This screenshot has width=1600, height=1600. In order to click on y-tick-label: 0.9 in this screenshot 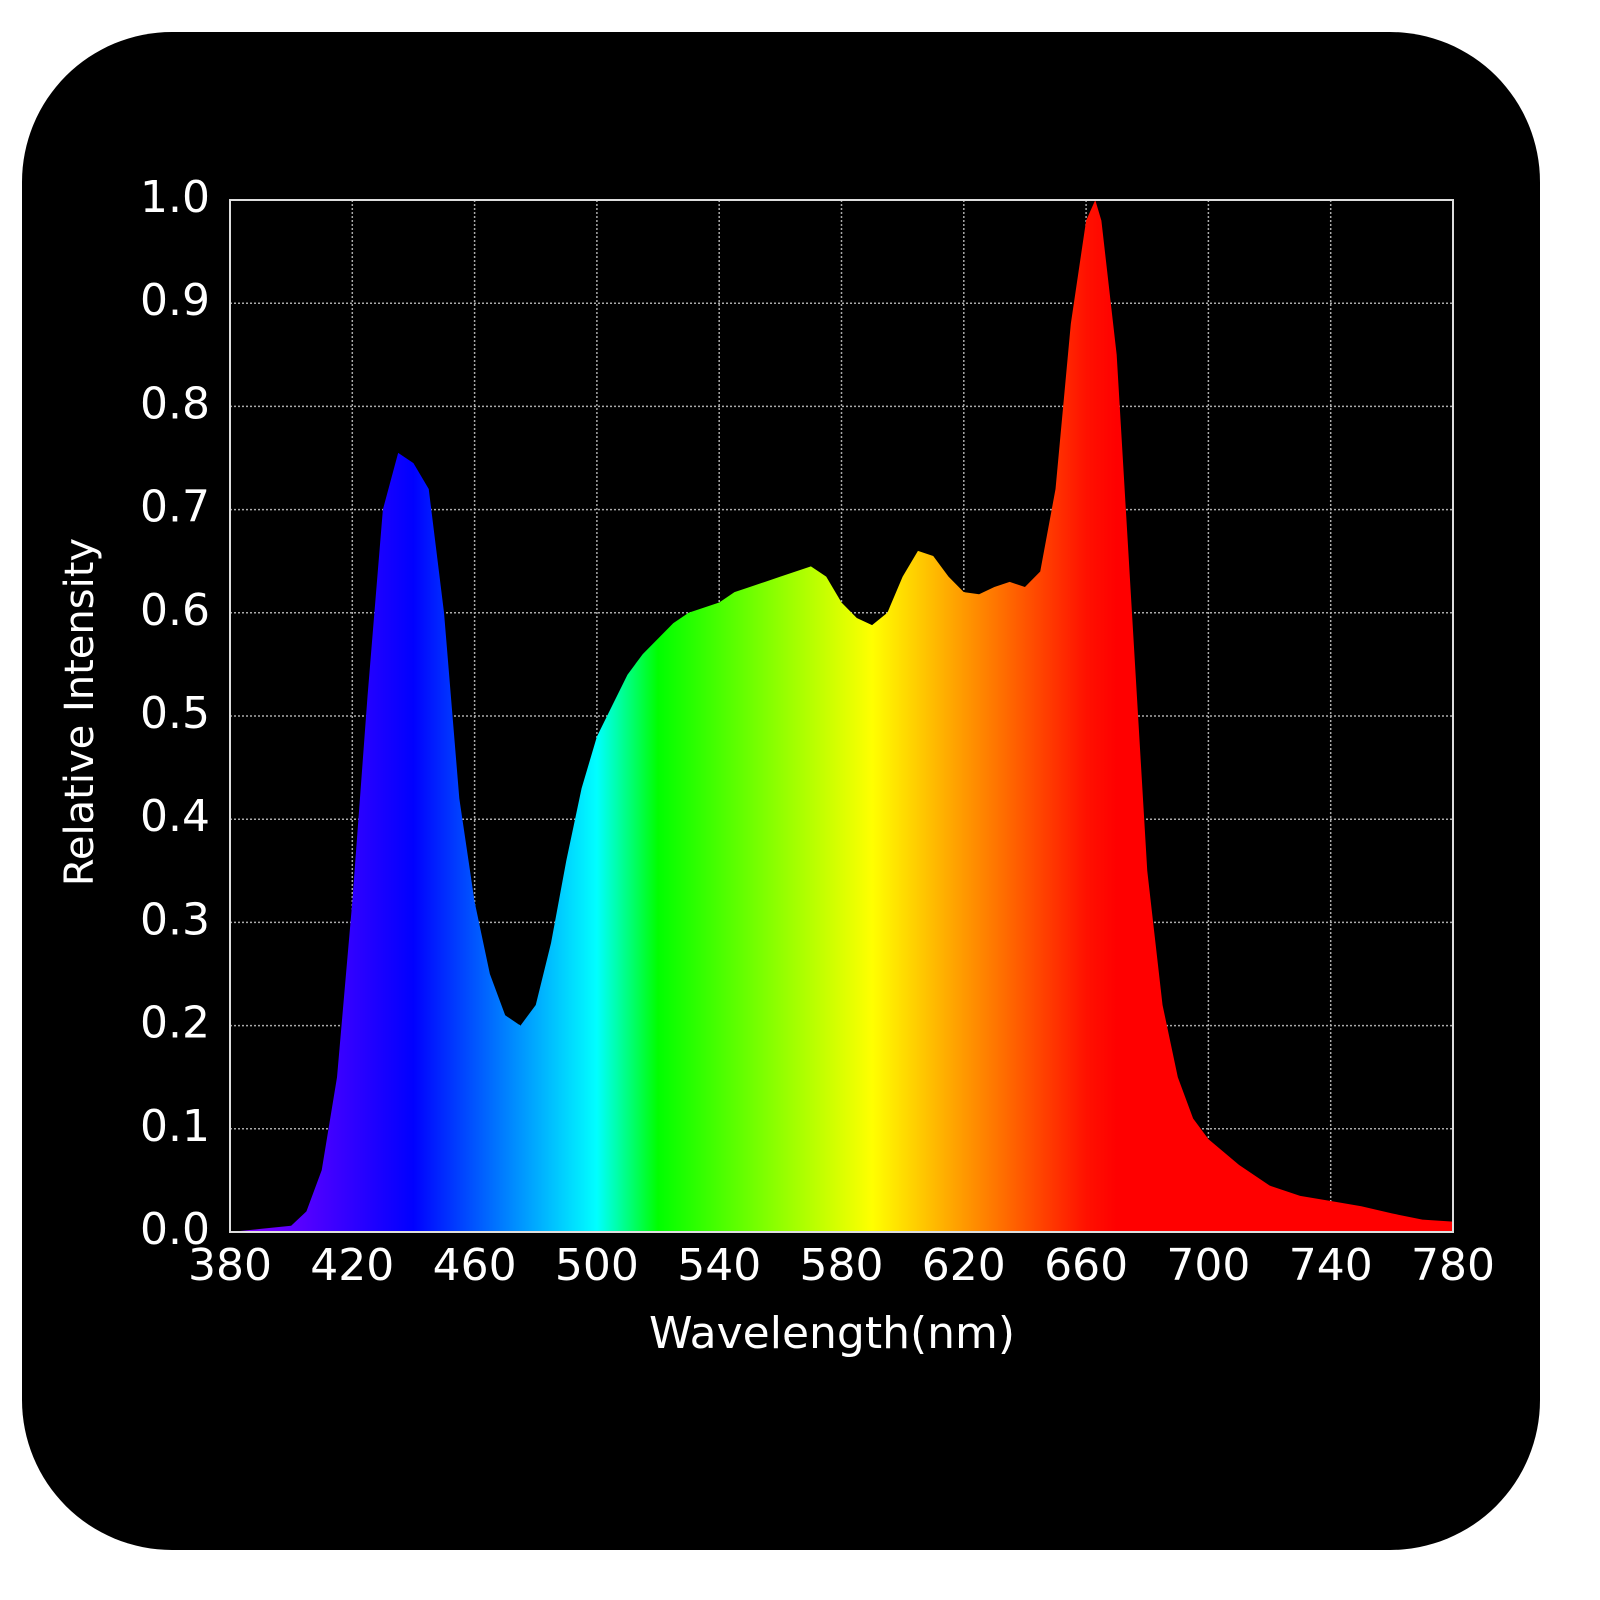, I will do `click(175, 300)`.